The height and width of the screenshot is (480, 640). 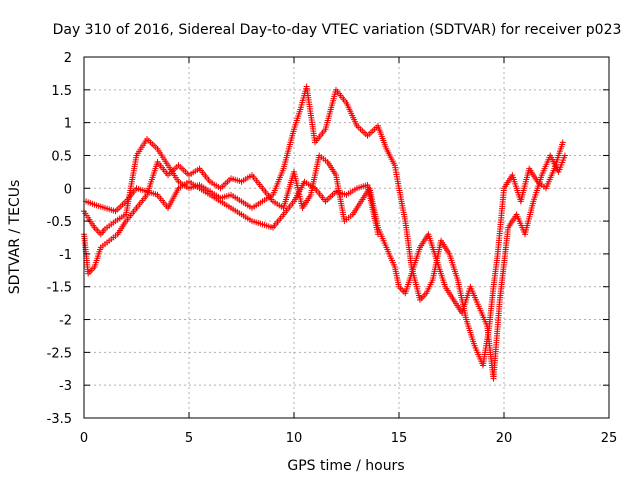 What do you see at coordinates (232, 208) in the screenshot?
I see `series-track-c` at bounding box center [232, 208].